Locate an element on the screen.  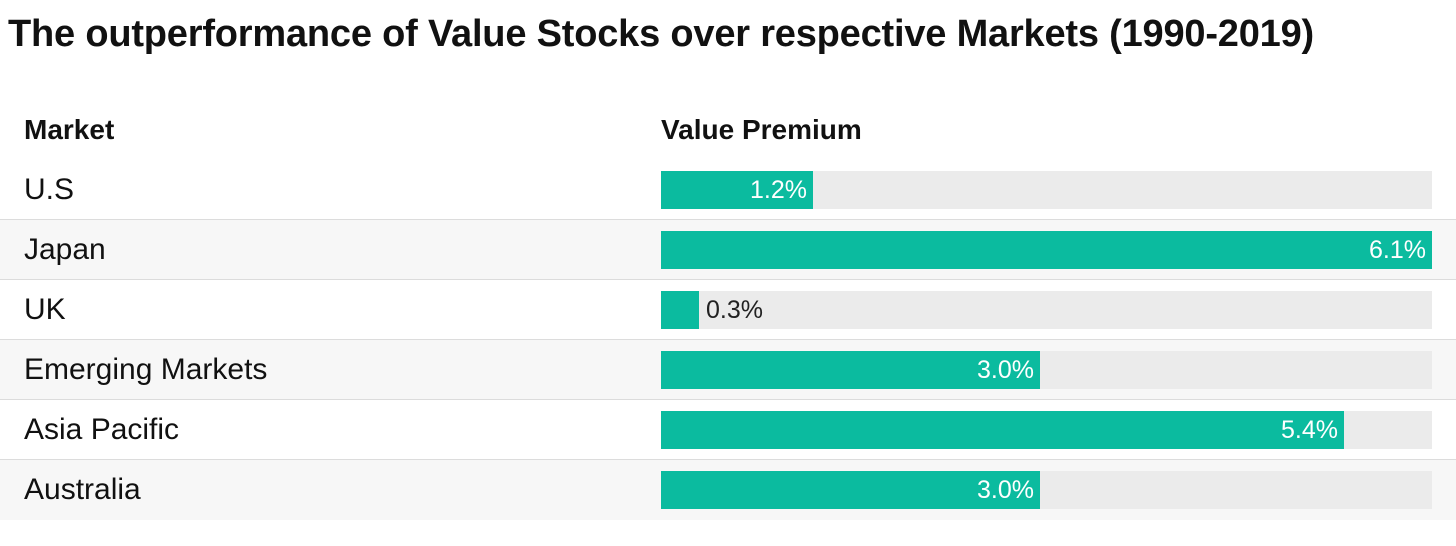
table-row: Asia Pacific 5.4% is located at coordinates (728, 430).